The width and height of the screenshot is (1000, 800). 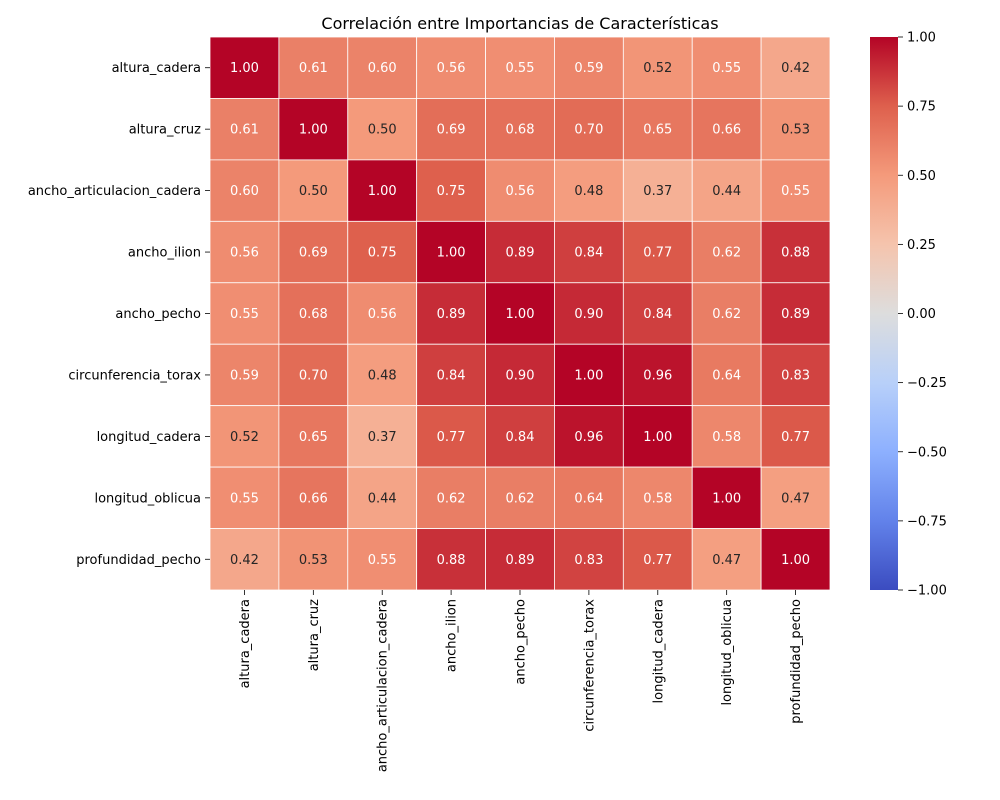 What do you see at coordinates (658, 651) in the screenshot?
I see `x-axis-tick-label: longitud_cadera` at bounding box center [658, 651].